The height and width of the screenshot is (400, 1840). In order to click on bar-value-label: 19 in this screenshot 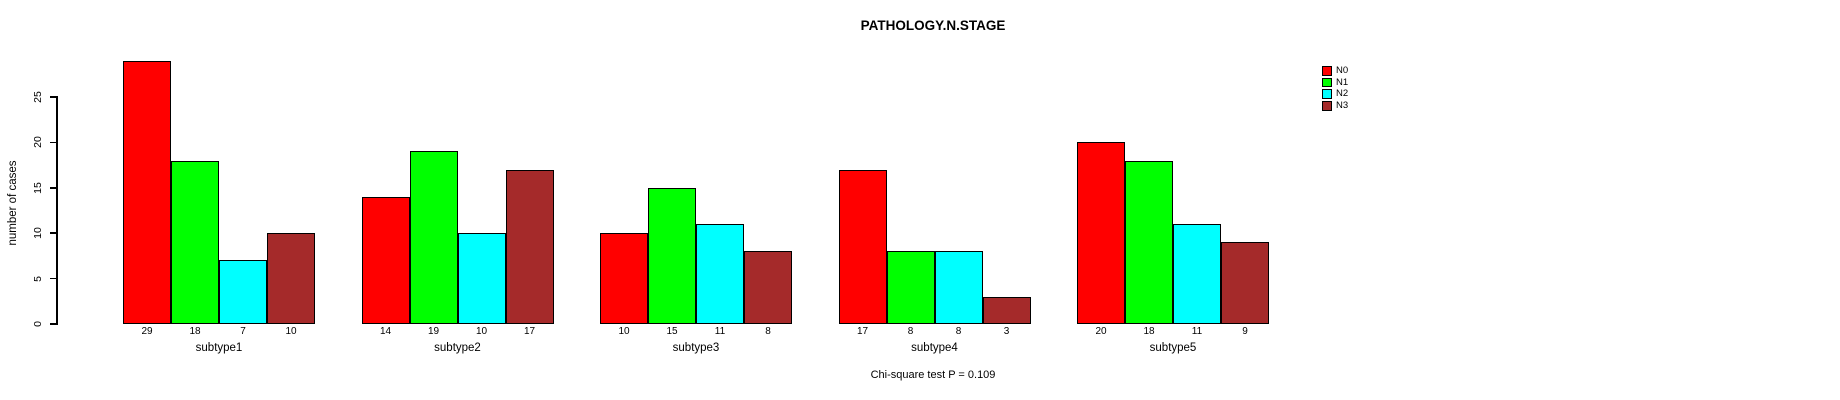, I will do `click(433, 331)`.